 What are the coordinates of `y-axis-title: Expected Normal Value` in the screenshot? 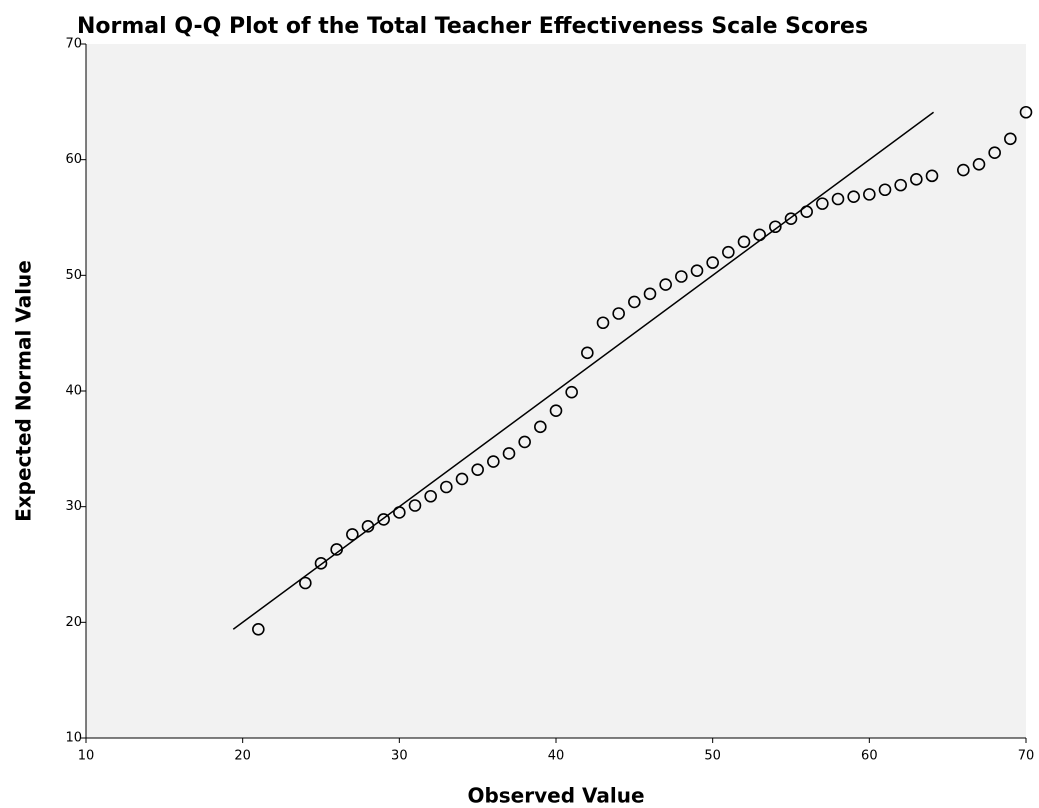 It's located at (24, 391).